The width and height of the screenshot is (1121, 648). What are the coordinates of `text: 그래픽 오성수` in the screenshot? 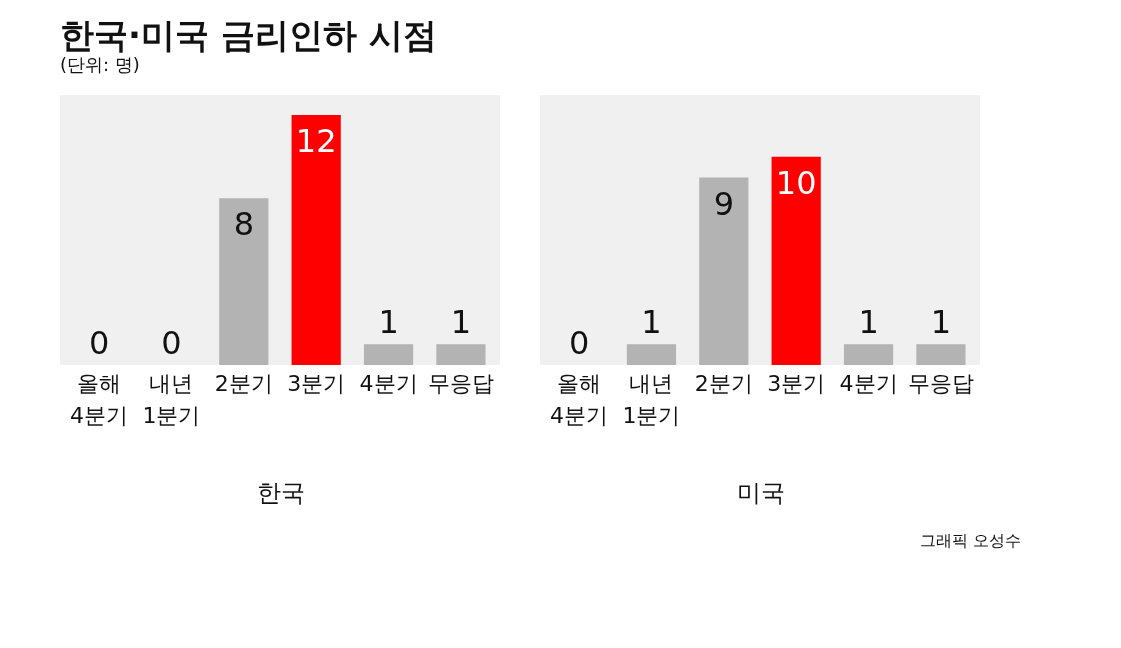 It's located at (970, 541).